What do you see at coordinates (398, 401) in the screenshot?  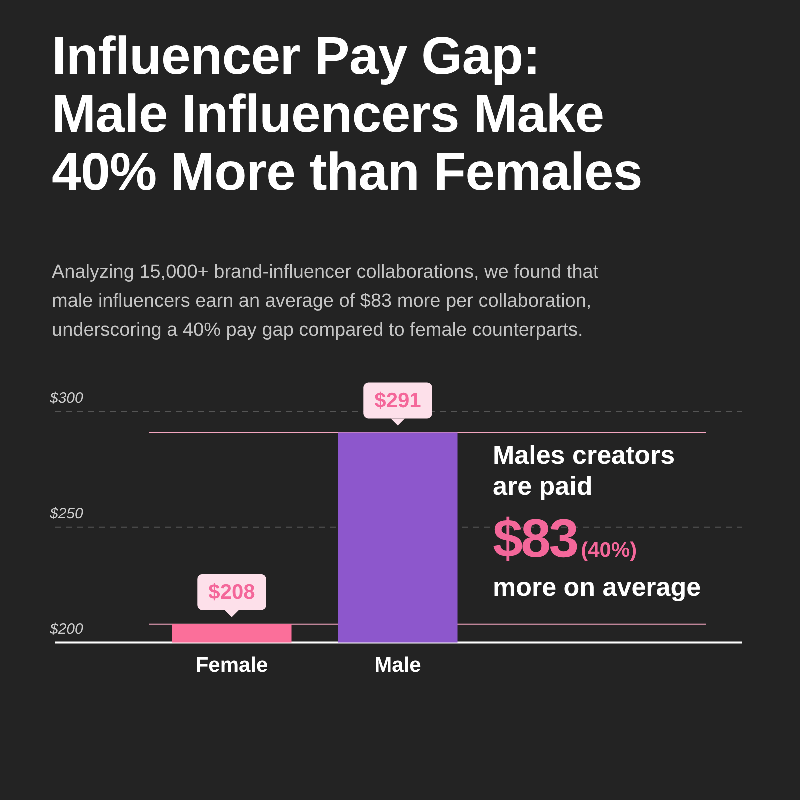 I see `data-label: $291` at bounding box center [398, 401].